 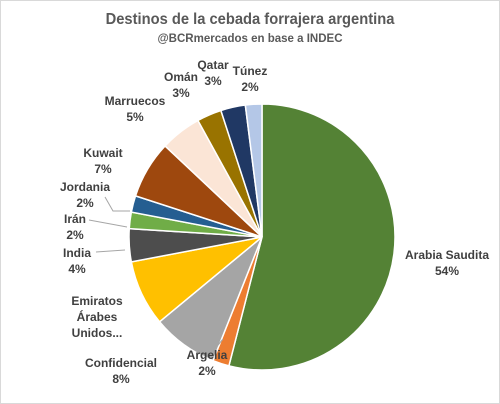 I want to click on slice-label: Qatar, so click(x=213, y=65).